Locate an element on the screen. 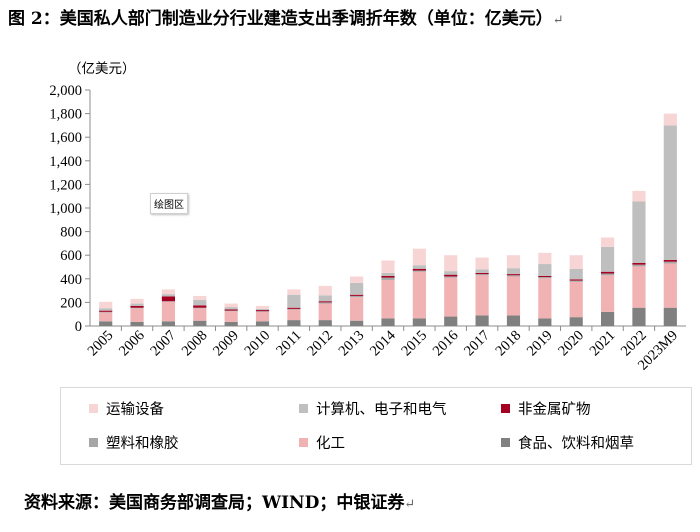  legend-item: 非金属矿物 is located at coordinates (546, 408).